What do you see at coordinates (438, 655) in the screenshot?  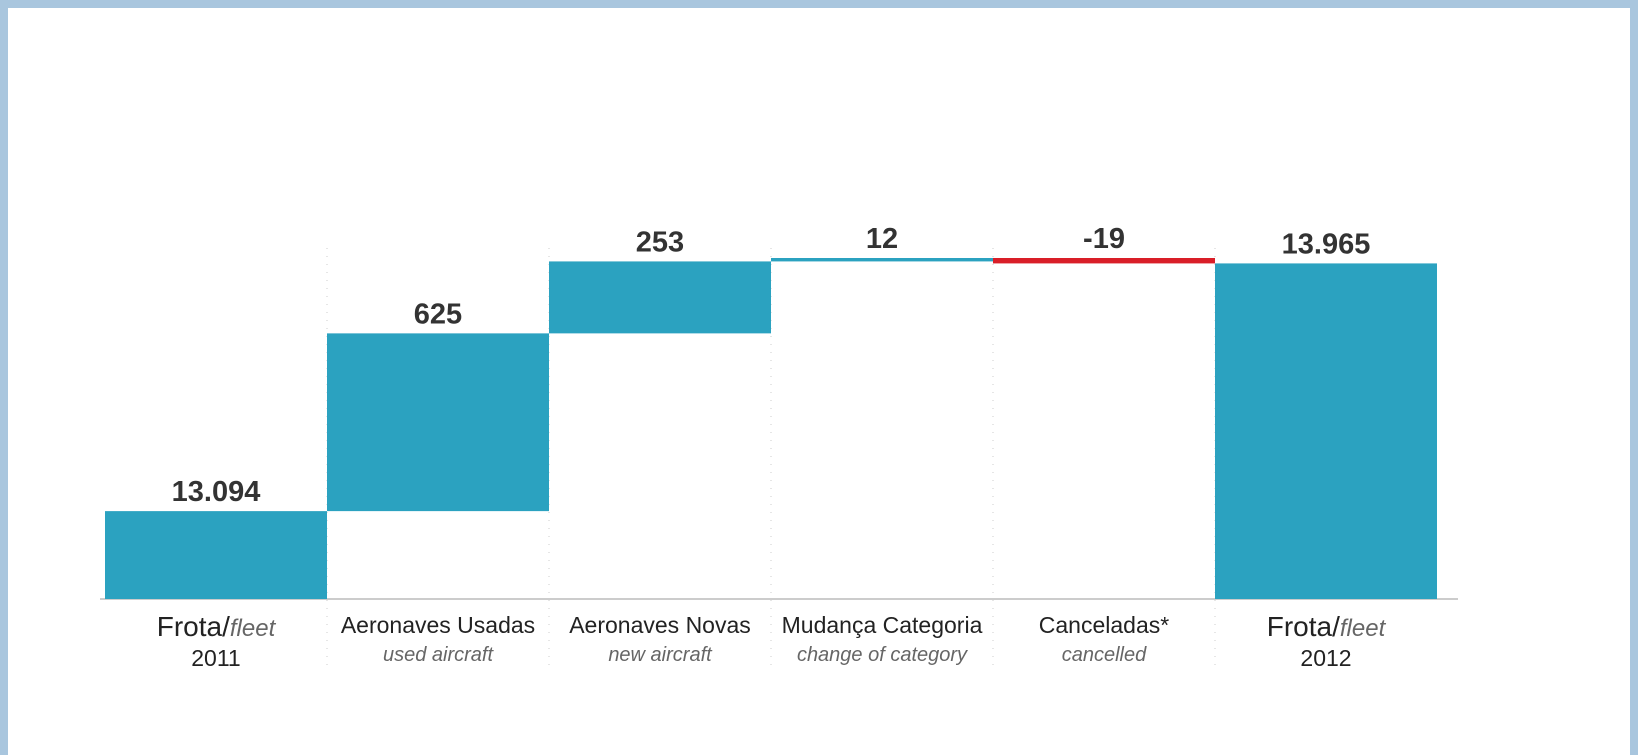 I see `category-sublabel-2: used aircraft` at bounding box center [438, 655].